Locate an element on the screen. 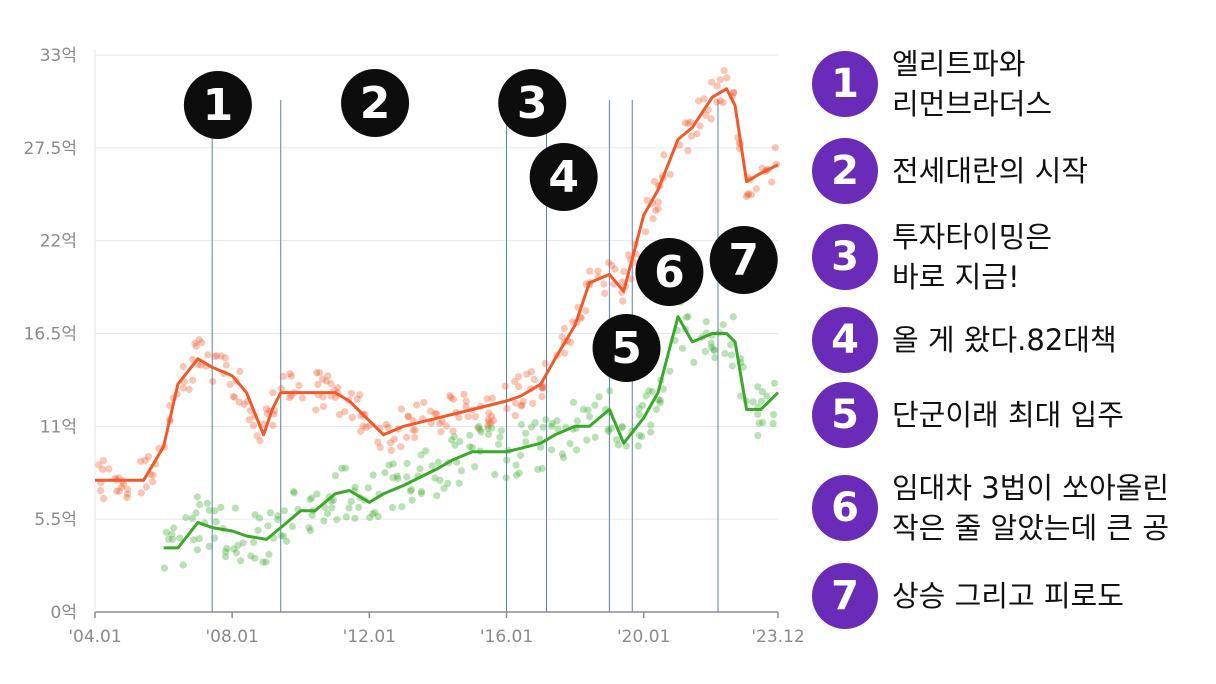  legend-badge-2: 2 is located at coordinates (845, 171).